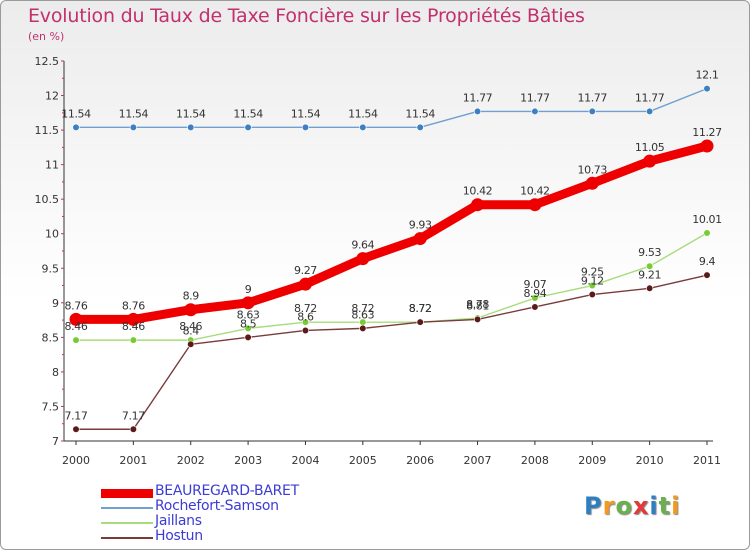  I want to click on data-label: 9, so click(248, 289).